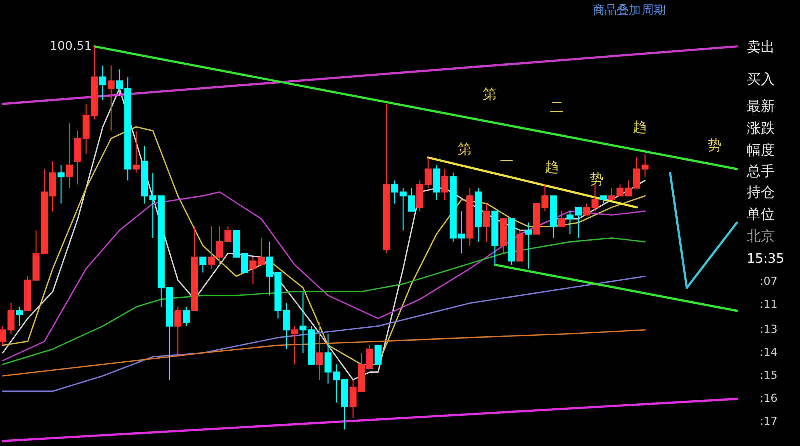 The image size is (800, 446). Describe the element at coordinates (769, 421) in the screenshot. I see `text: :17` at that location.